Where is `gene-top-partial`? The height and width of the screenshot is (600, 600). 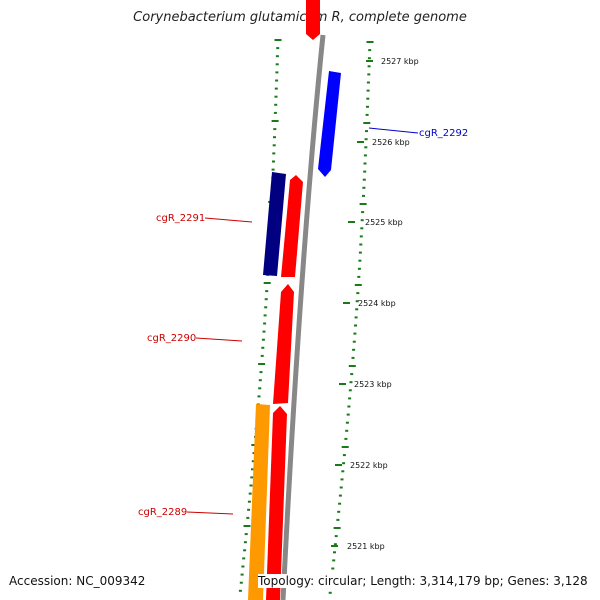
gene-top-partial is located at coordinates (313, 17).